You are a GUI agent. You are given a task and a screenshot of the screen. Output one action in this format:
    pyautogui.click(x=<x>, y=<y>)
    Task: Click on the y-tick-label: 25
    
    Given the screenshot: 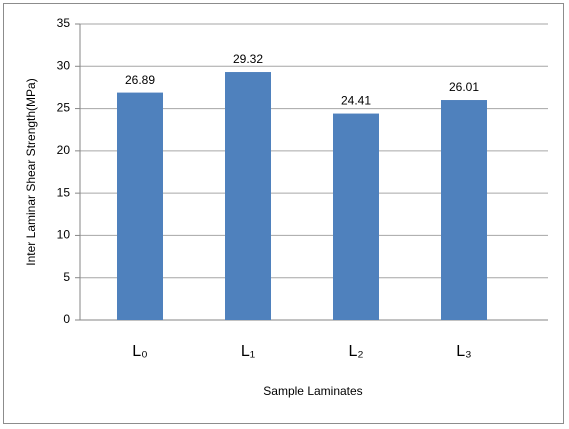 What is the action you would take?
    pyautogui.click(x=64, y=108)
    